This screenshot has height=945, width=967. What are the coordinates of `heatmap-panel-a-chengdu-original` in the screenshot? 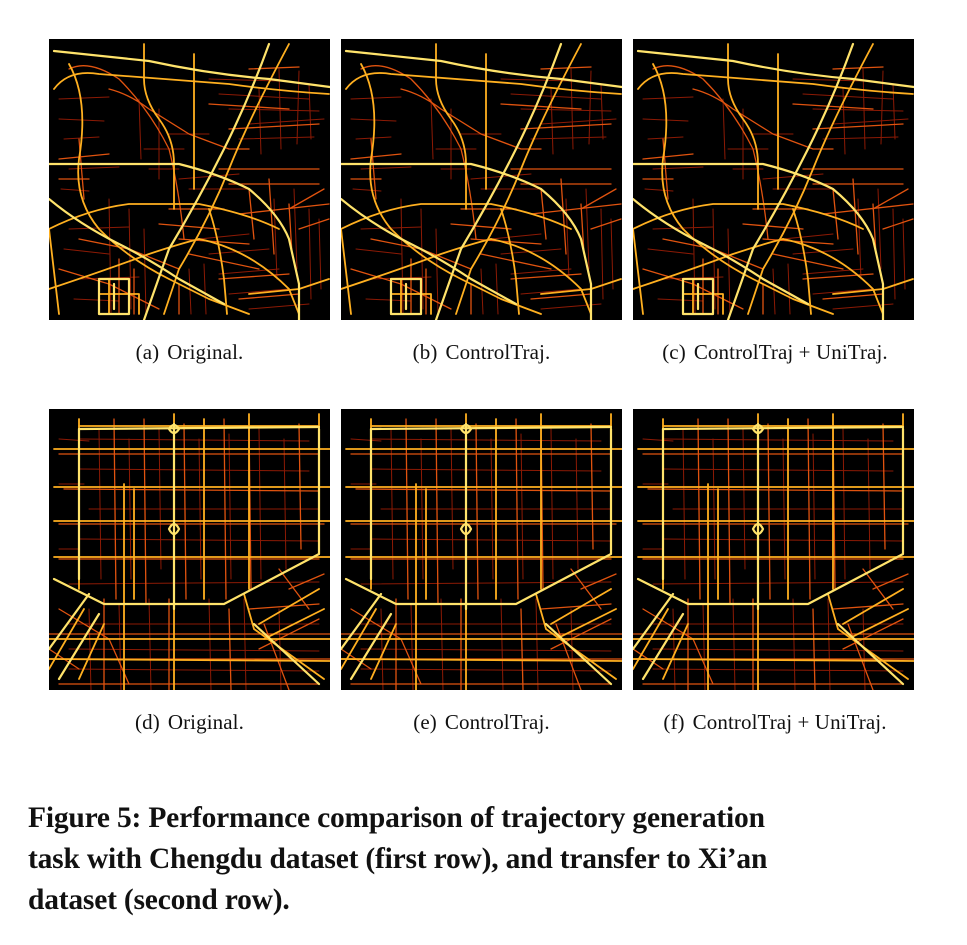 It's located at (189, 179).